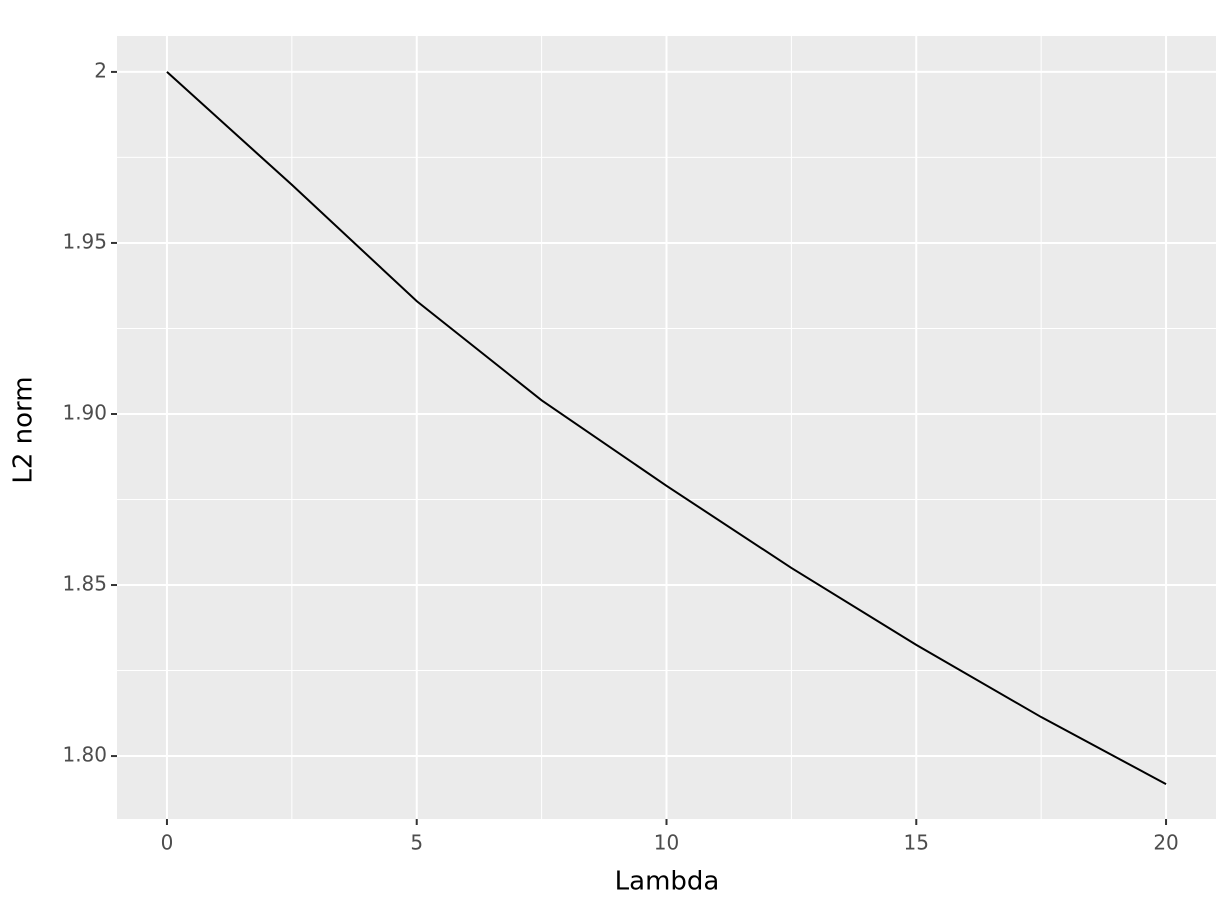 This screenshot has width=1228, height=921. What do you see at coordinates (84, 241) in the screenshot?
I see `y-tick-label: 1.95` at bounding box center [84, 241].